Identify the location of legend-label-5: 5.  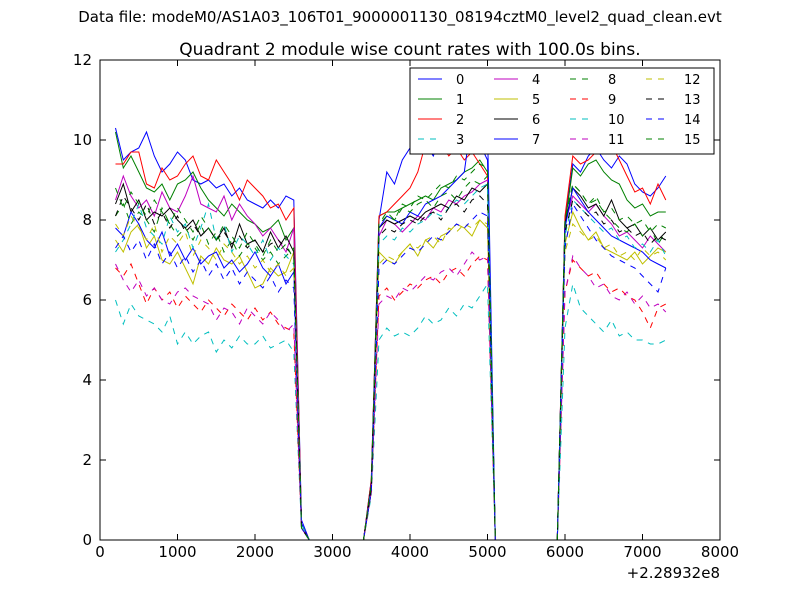
(536, 100).